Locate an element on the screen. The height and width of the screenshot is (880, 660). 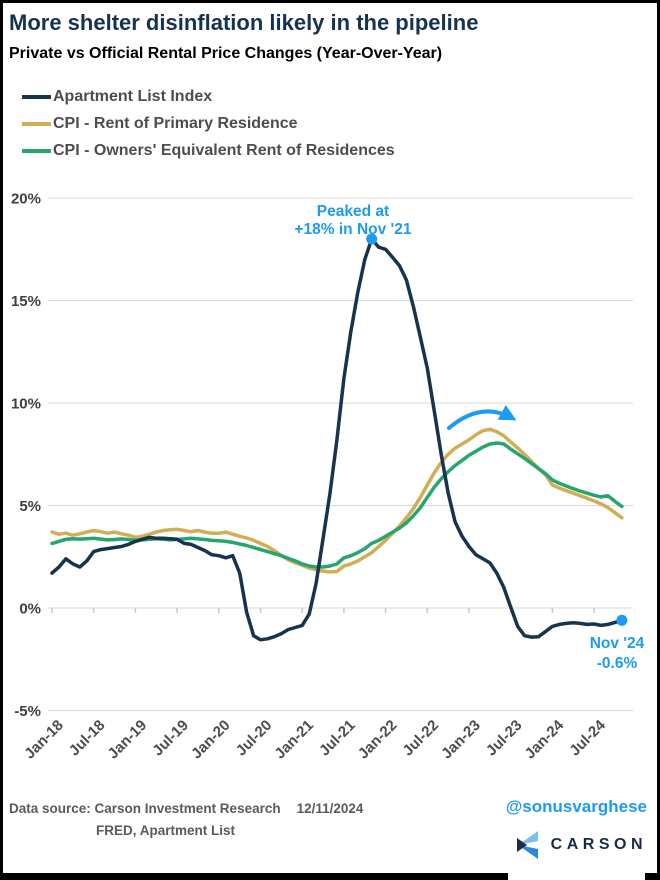
svg-text: Jul-21 is located at coordinates (337, 738).